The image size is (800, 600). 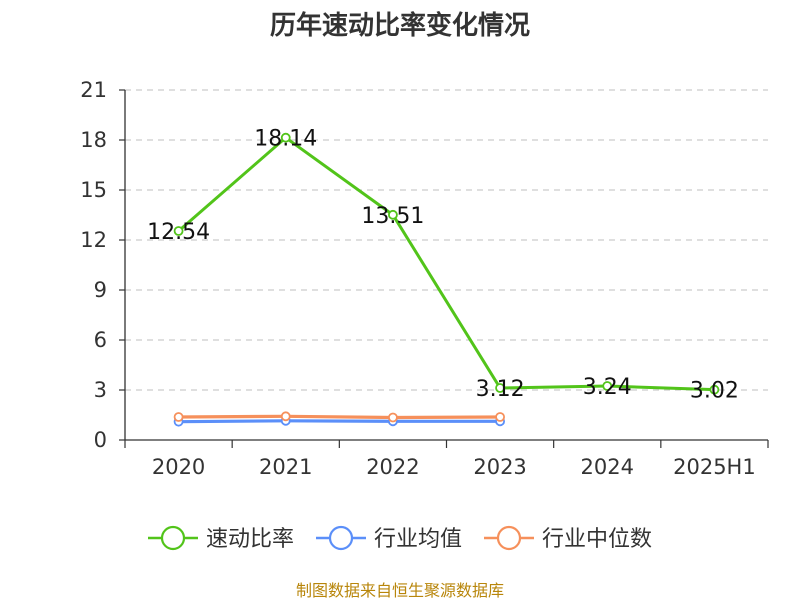 I want to click on source-note: 制图数据来自恒生聚源数据库, so click(x=400, y=590).